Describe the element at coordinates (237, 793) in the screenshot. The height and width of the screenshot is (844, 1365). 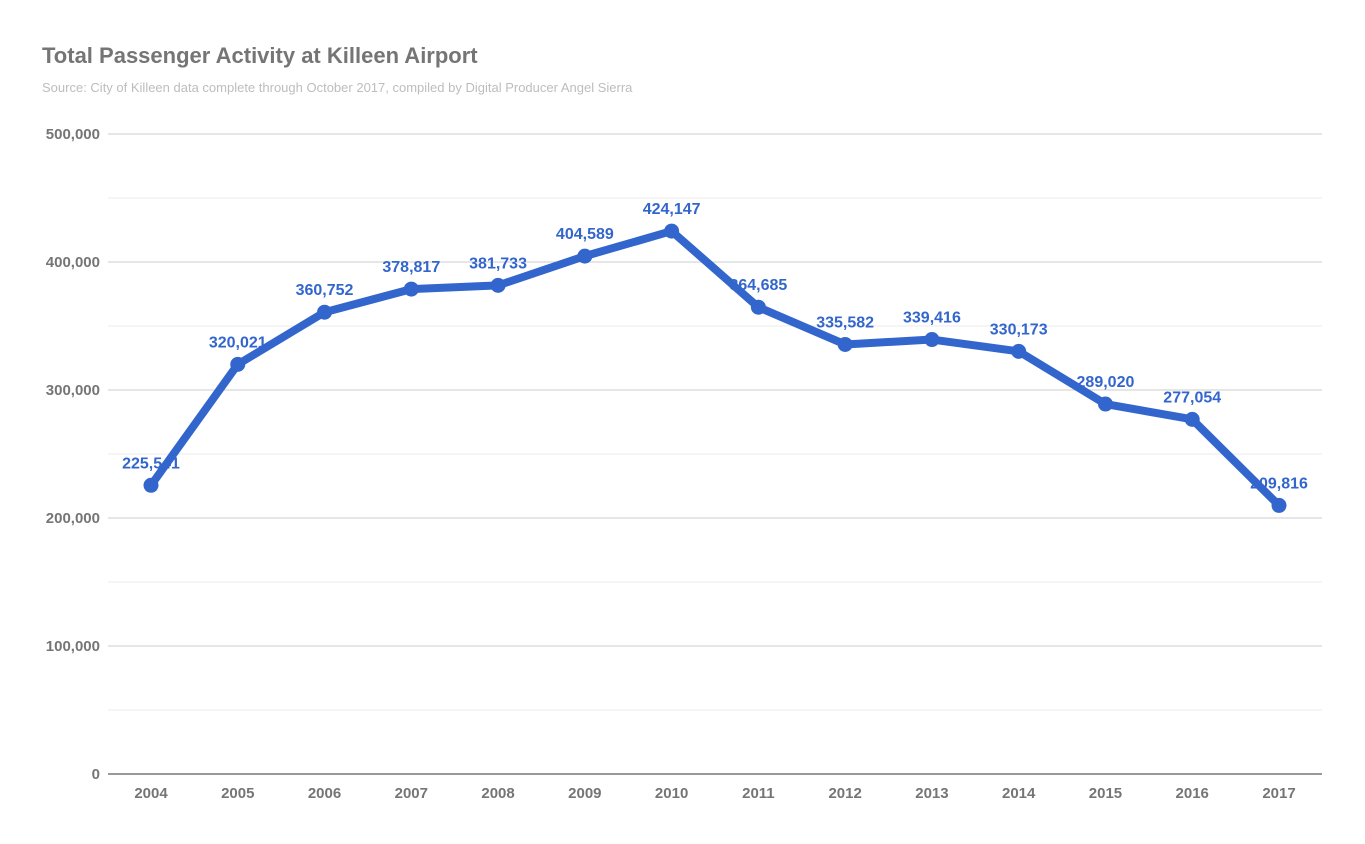
I see `x-tick-label: 2005` at that location.